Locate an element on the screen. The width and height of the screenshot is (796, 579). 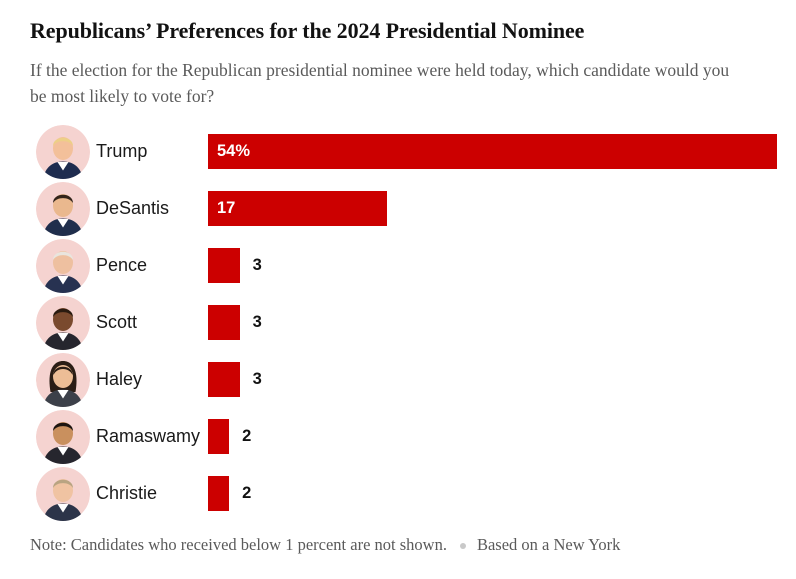
bar-value-label: 54% is located at coordinates (234, 151).